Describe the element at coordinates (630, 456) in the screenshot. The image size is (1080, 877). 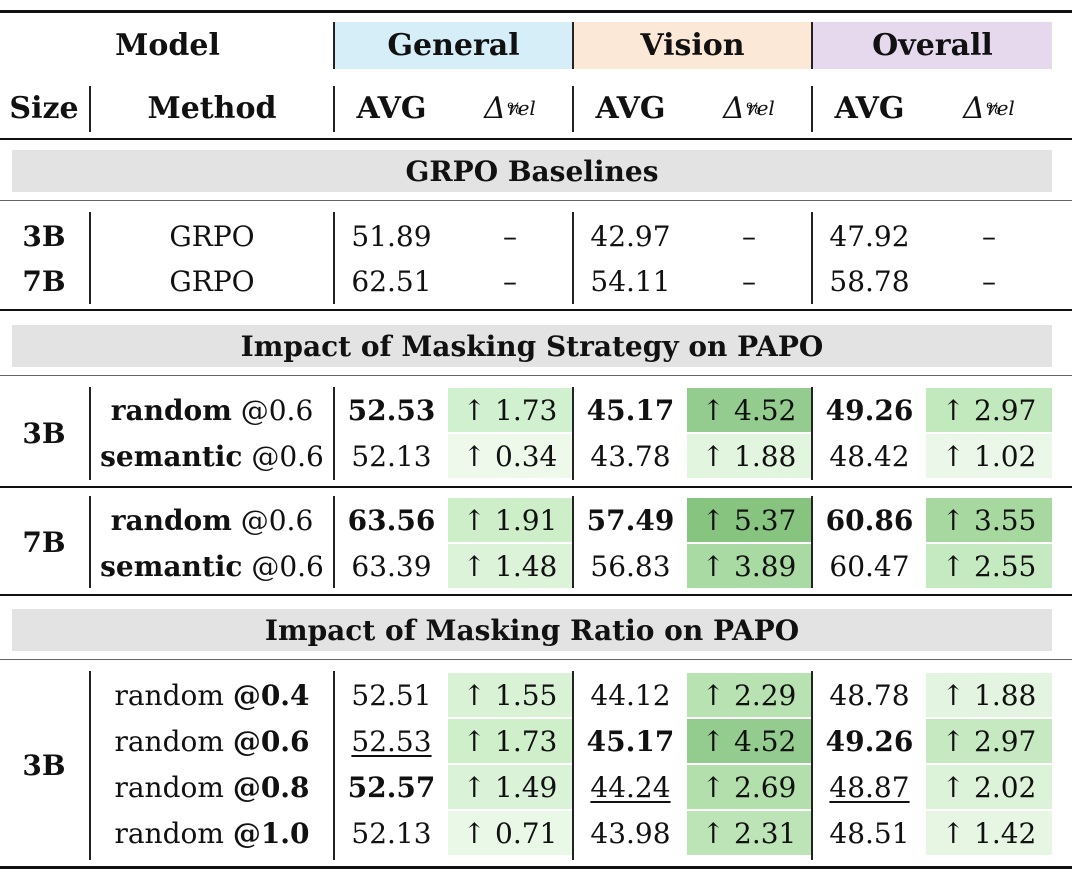
I see `vision-avg-cell: 43.78` at that location.